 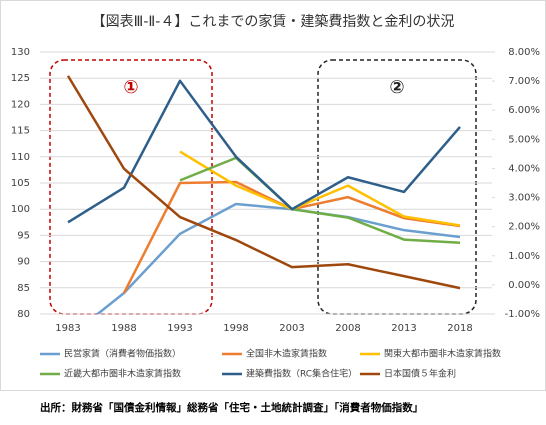 I want to click on y2-tick-label: 0.00%, so click(x=524, y=285).